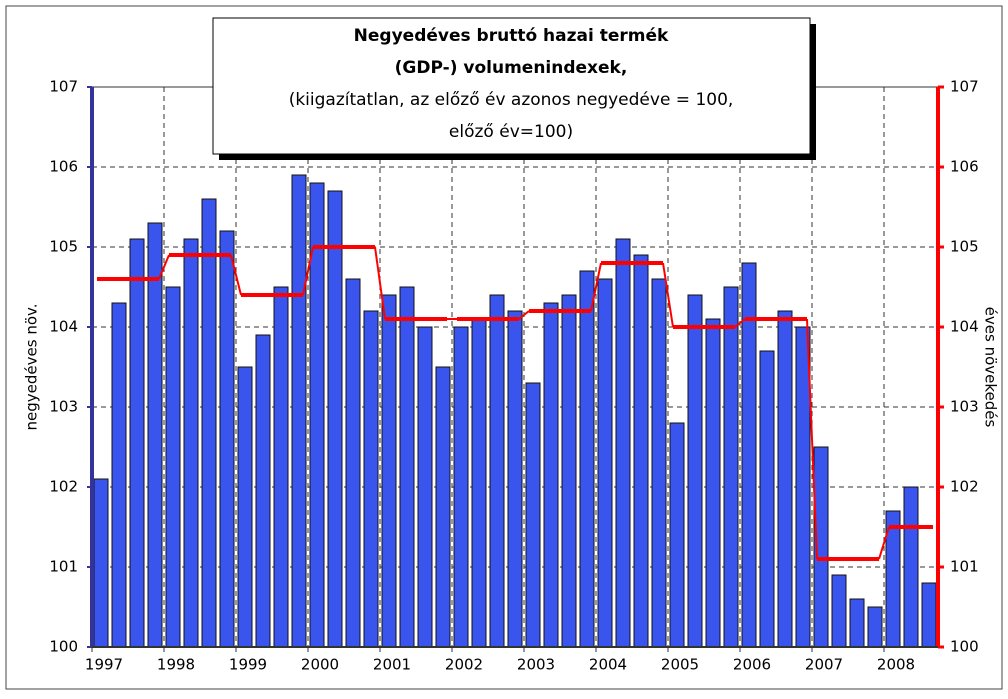 This screenshot has width=1008, height=699. What do you see at coordinates (63, 647) in the screenshot?
I see `y-tick-label: 100` at bounding box center [63, 647].